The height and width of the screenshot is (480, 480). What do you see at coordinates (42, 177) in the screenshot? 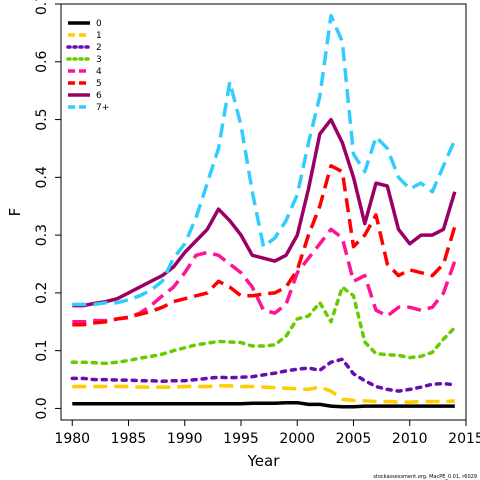
I see `y-tick-label: 0.4` at bounding box center [42, 177].